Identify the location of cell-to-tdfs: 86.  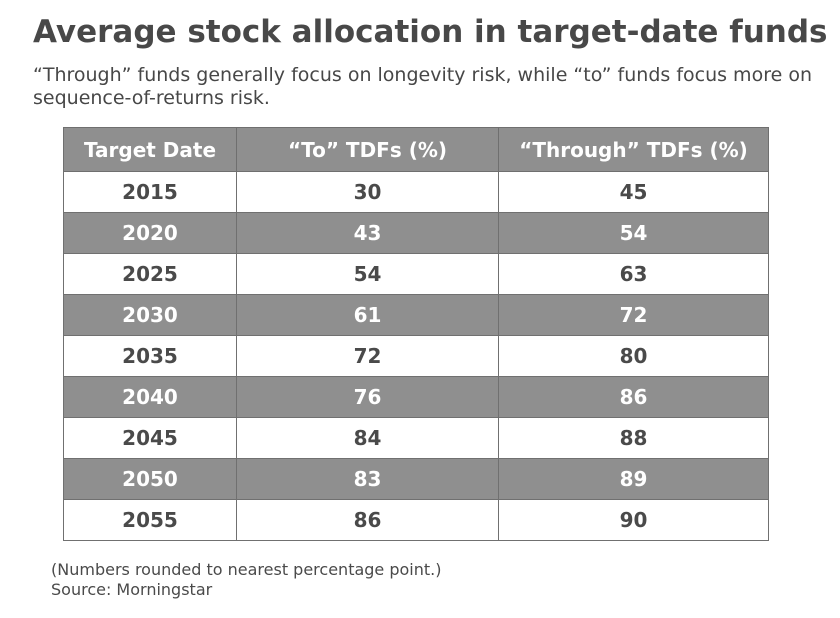
(367, 520).